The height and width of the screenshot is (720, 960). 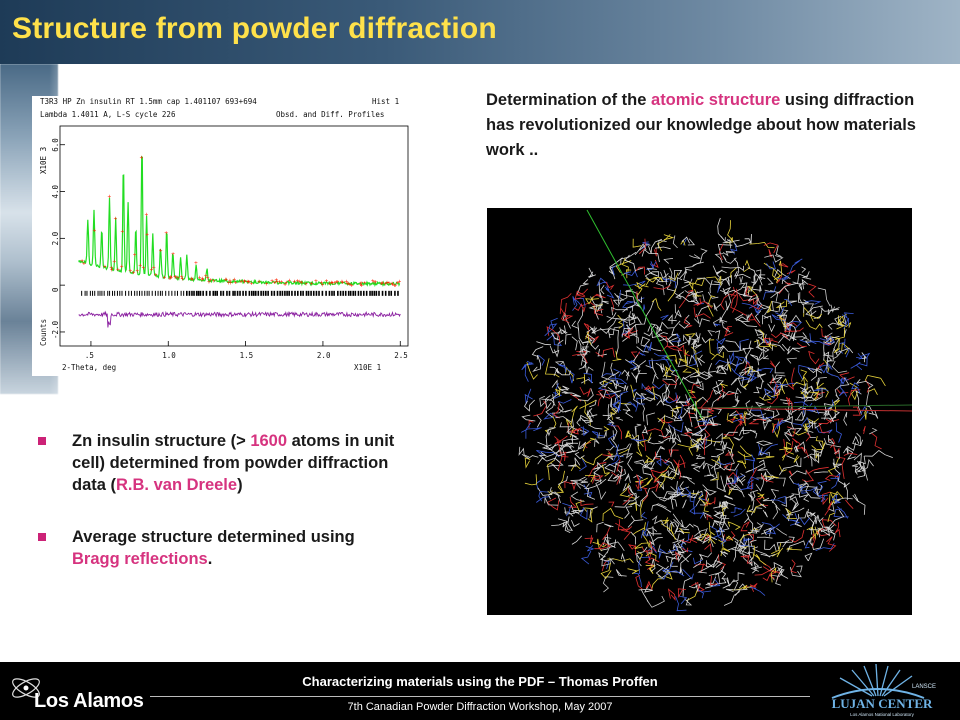 What do you see at coordinates (213, 537) in the screenshot?
I see `bullet-text: Average structure determined using` at bounding box center [213, 537].